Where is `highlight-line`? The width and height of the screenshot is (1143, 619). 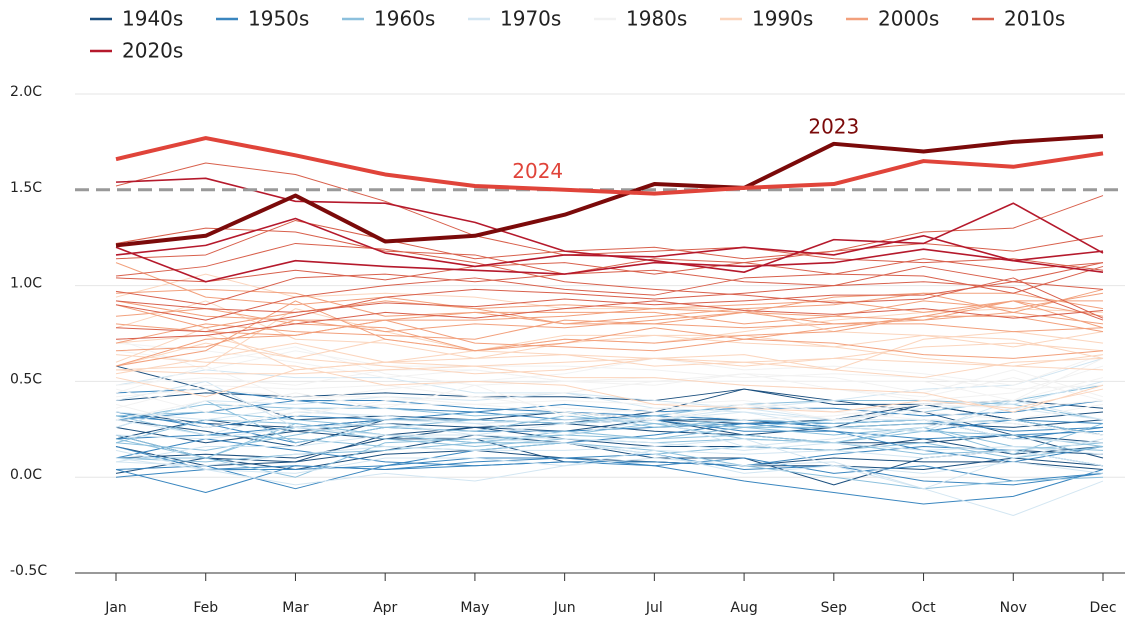 highlight-line is located at coordinates (609, 166).